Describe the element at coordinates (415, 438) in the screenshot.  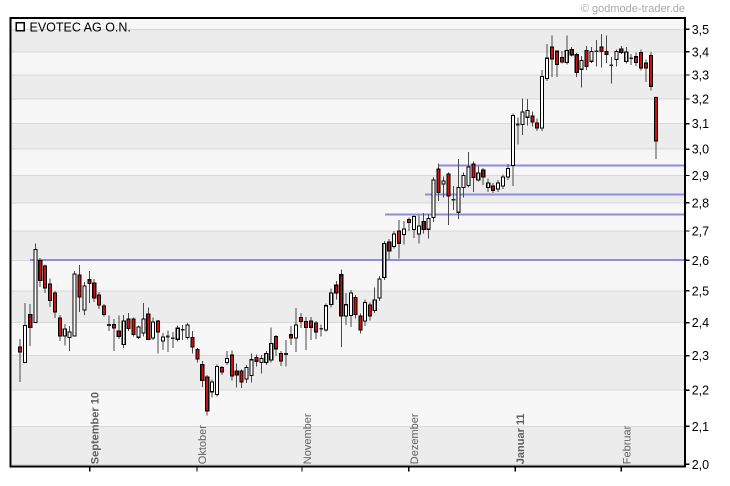
I see `svg-text: Dezember` at that location.